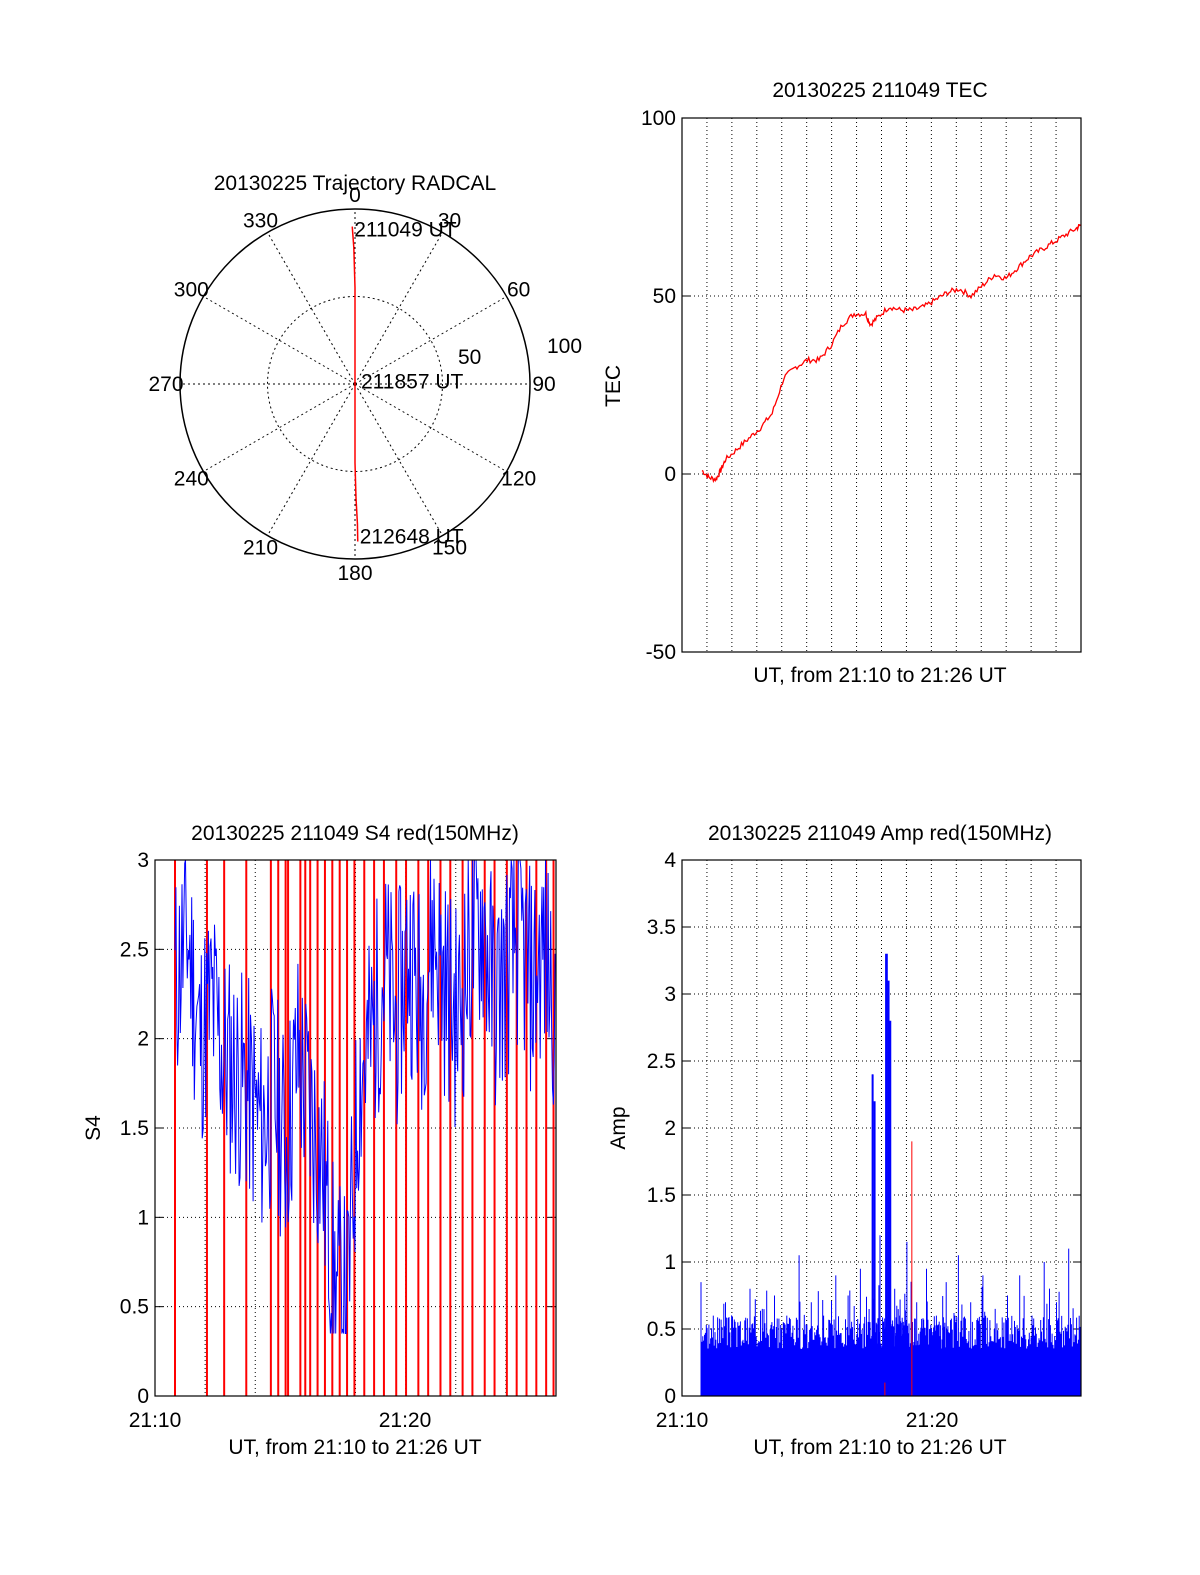  I want to click on polar-trajectory-line, so click(355, 384).